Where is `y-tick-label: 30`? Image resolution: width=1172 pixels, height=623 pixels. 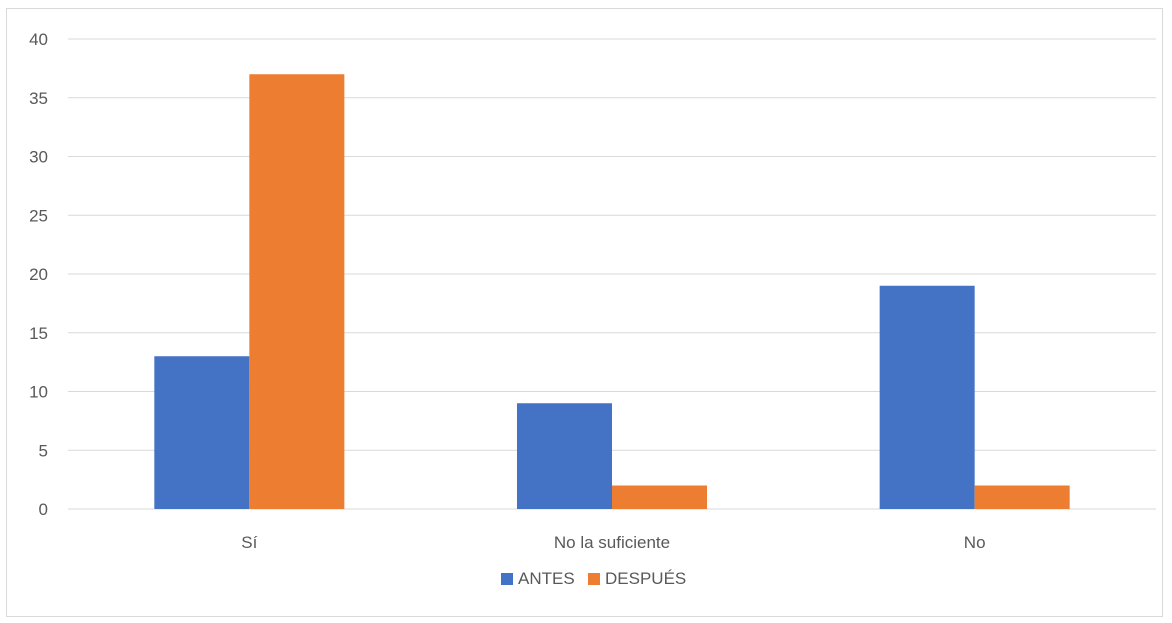 y-tick-label: 30 is located at coordinates (38, 157).